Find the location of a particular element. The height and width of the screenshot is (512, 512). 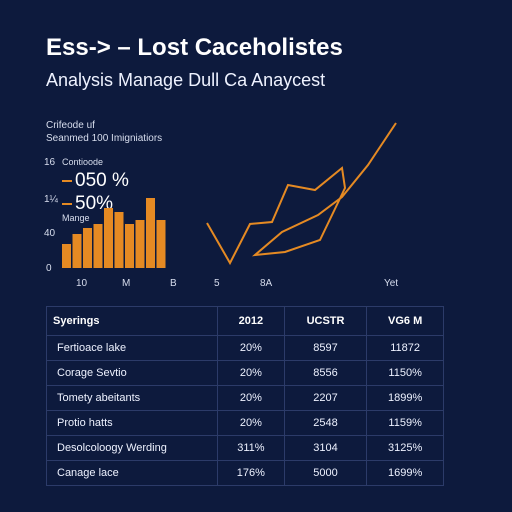

table-cell: 3125% is located at coordinates (405, 448).